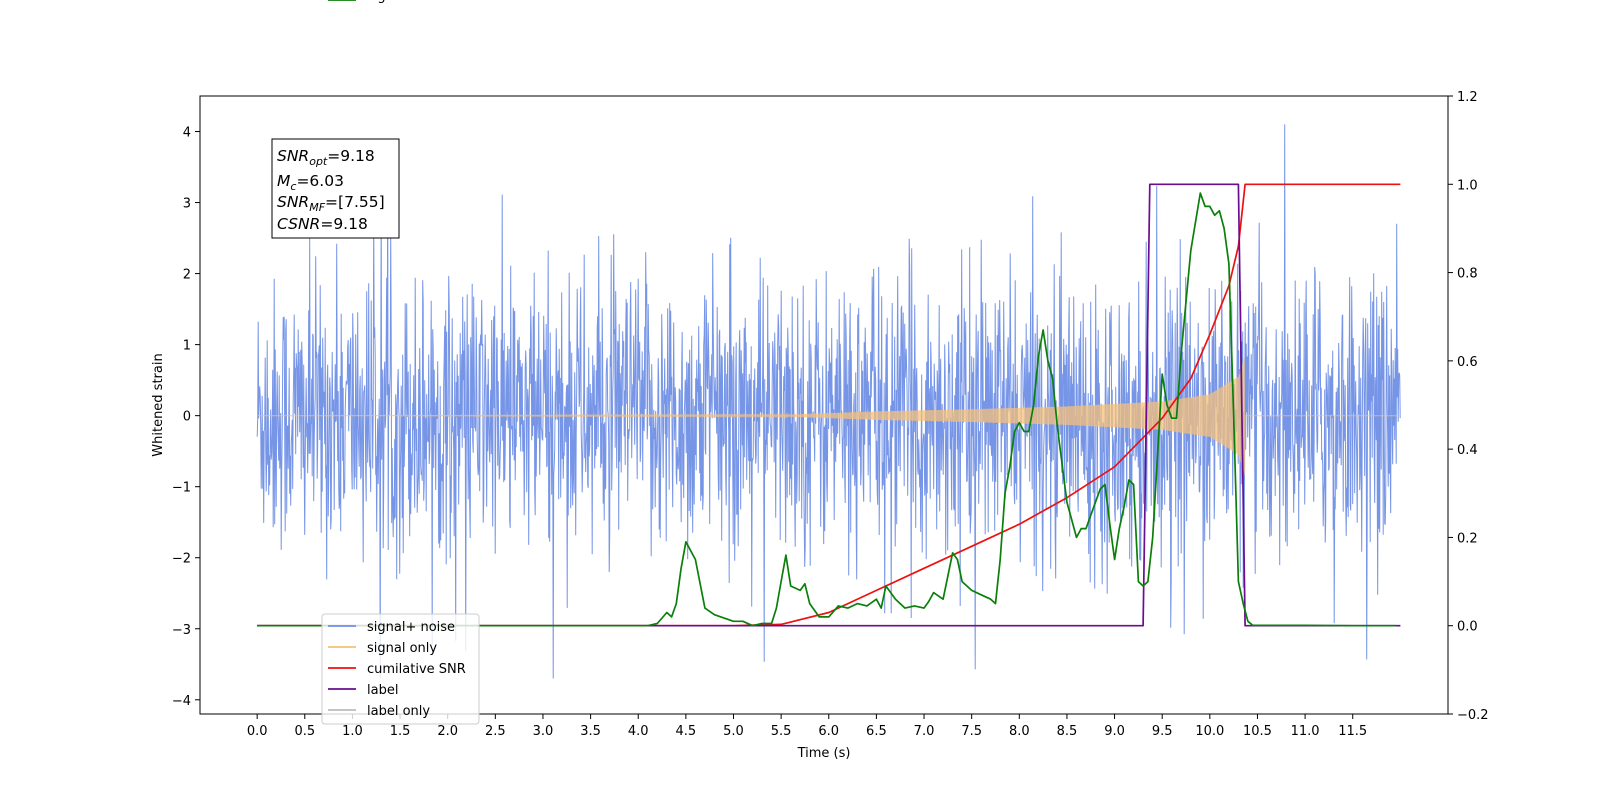 The height and width of the screenshot is (800, 1600). What do you see at coordinates (1467, 627) in the screenshot?
I see `y-right-tick-label: 0.0` at bounding box center [1467, 627].